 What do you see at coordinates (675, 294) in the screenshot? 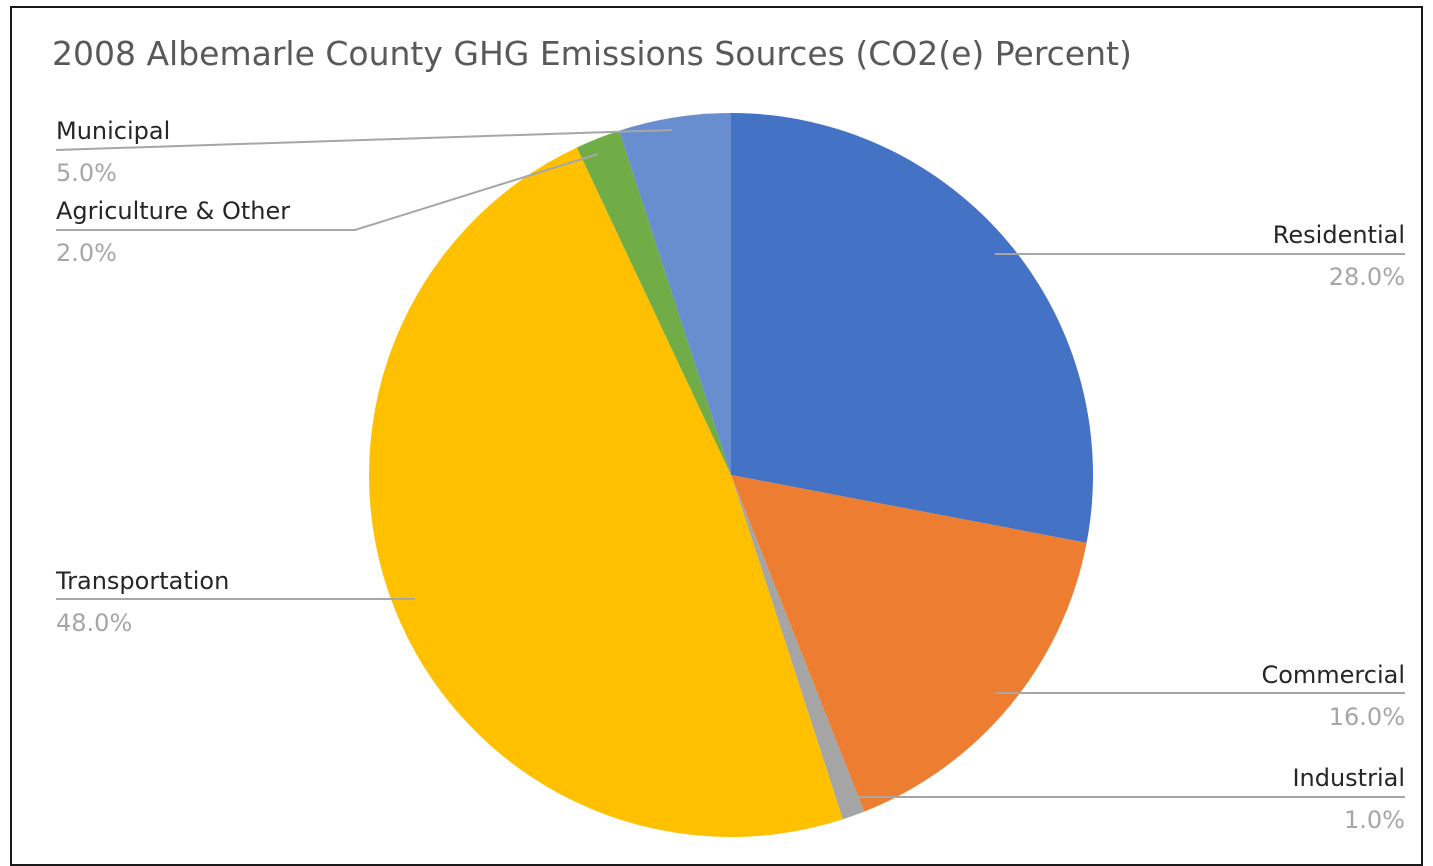
I see `pie-slice-municipal` at bounding box center [675, 294].